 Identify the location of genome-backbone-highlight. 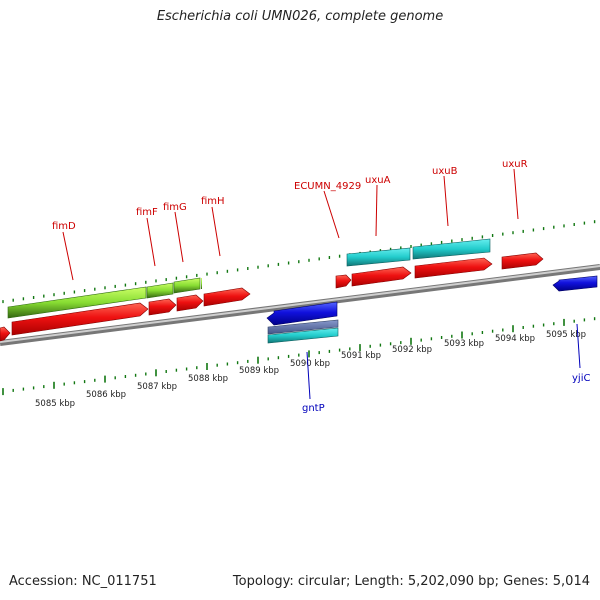
(300, 304).